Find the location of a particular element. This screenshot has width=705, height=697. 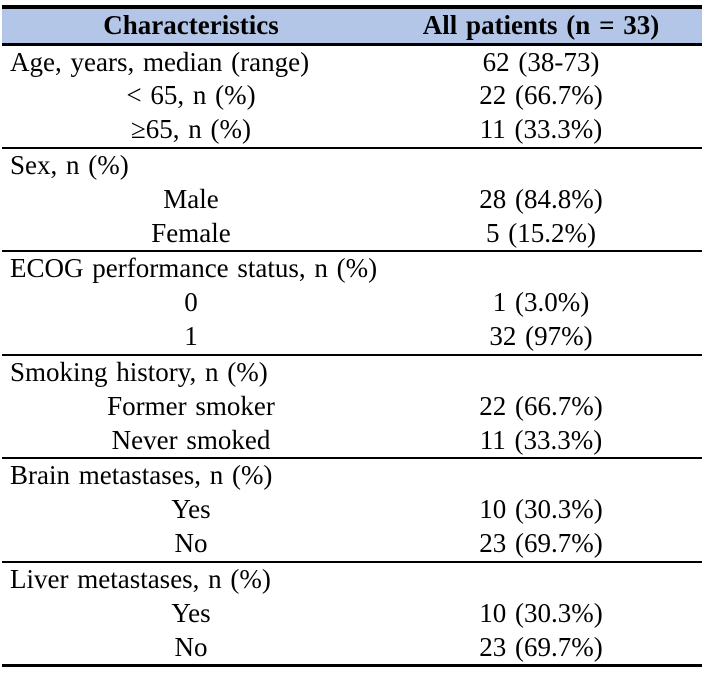

row-label: 1 is located at coordinates (191, 336).